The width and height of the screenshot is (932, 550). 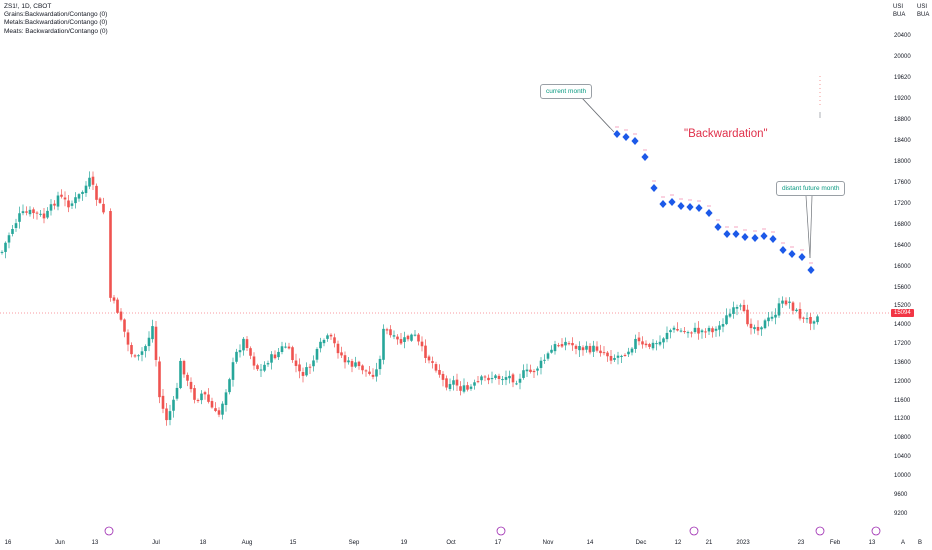 What do you see at coordinates (28, 6) in the screenshot?
I see `legend-symbol: ZS1!, 1D, CBOT` at bounding box center [28, 6].